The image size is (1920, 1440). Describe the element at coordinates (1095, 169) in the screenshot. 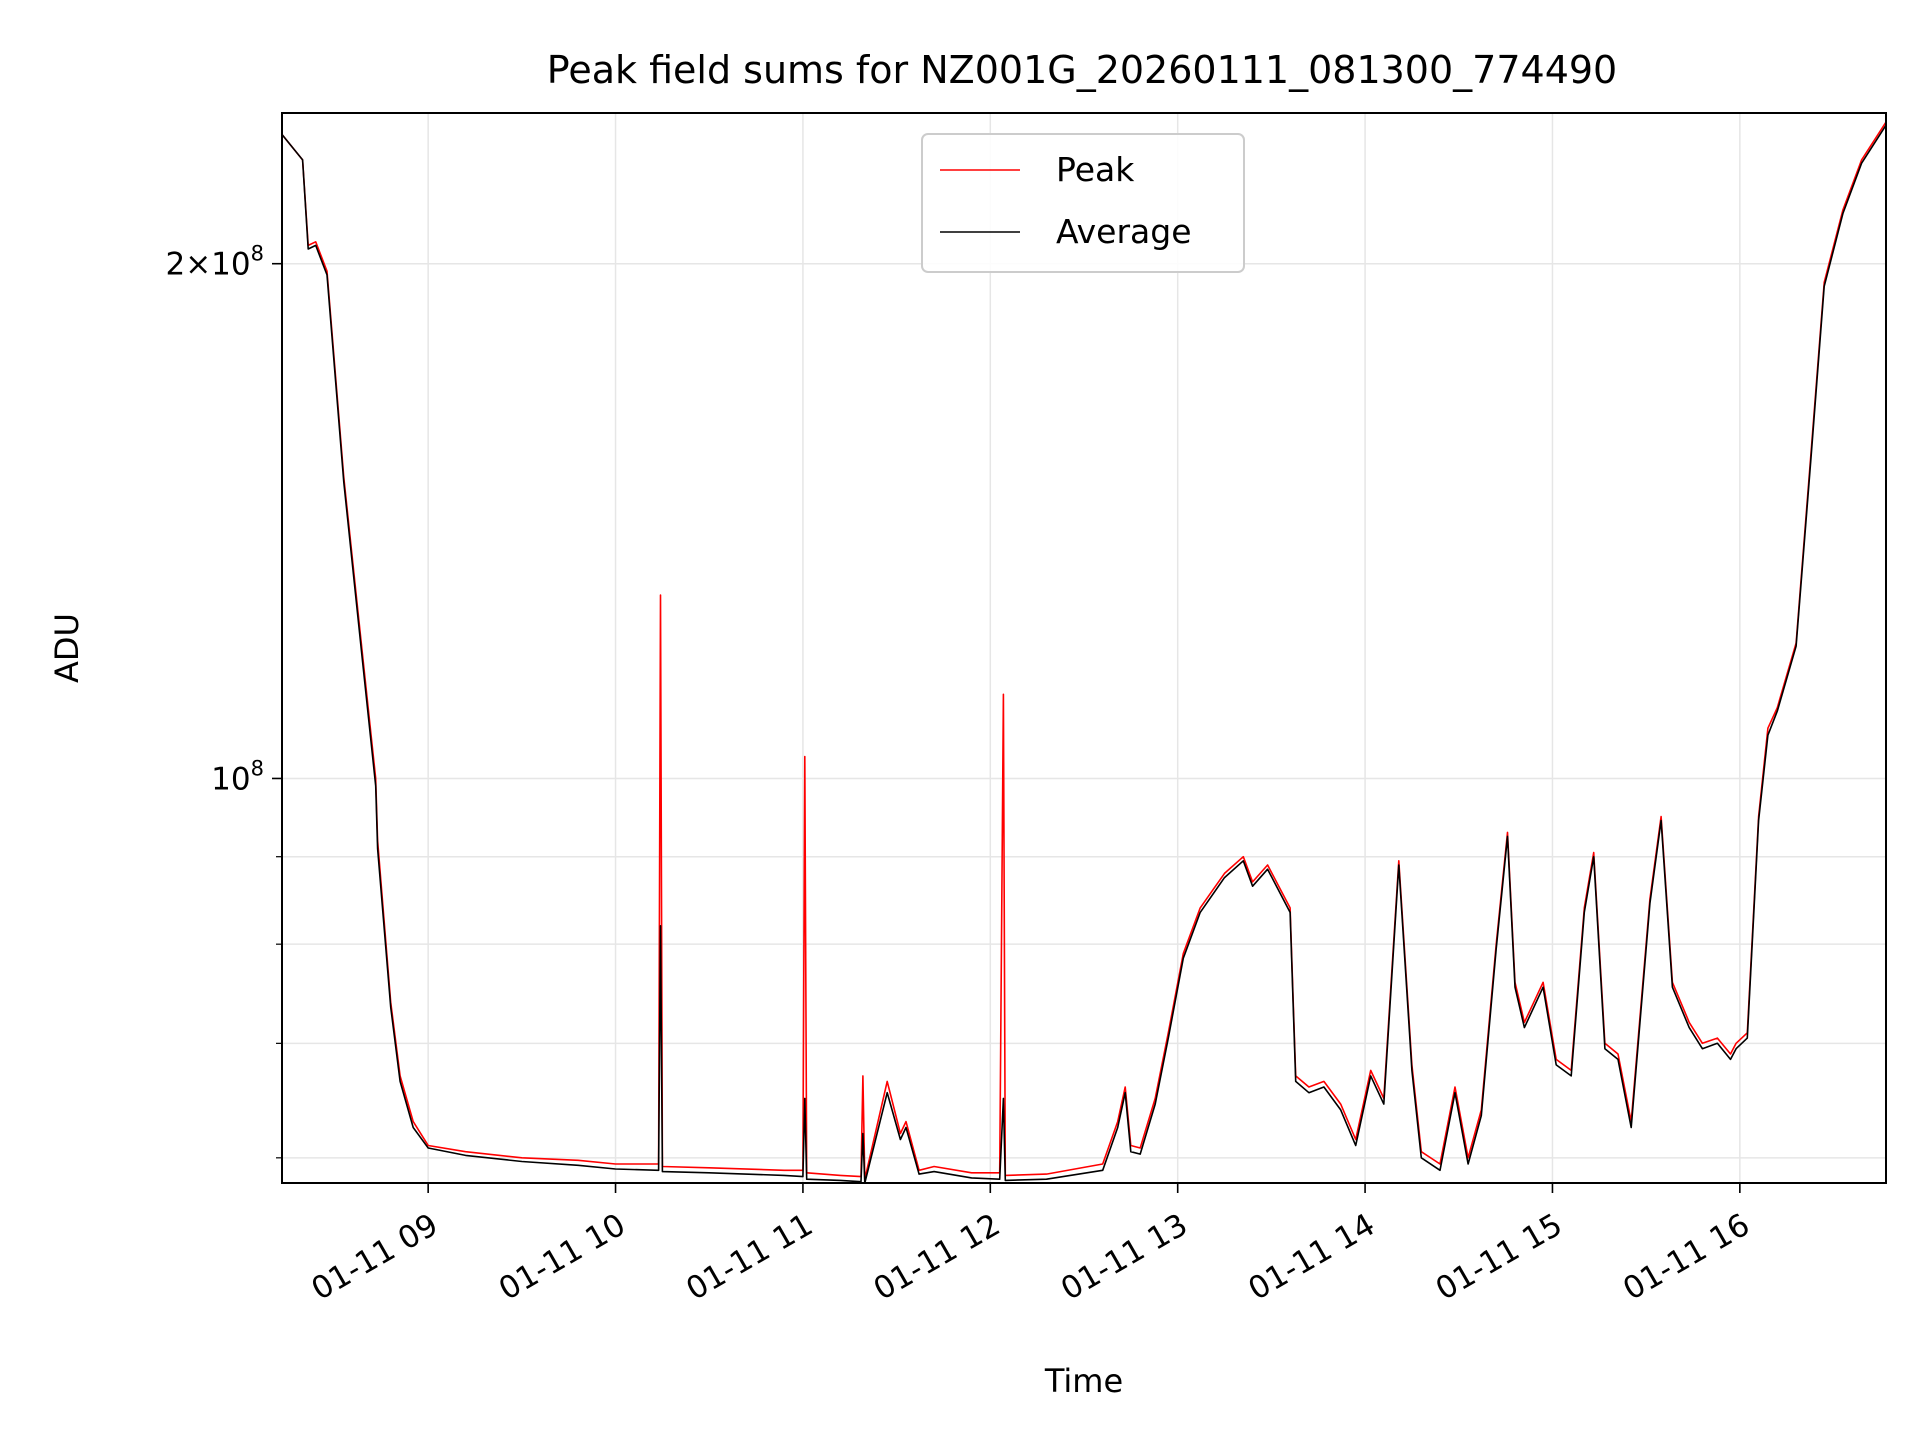

I see `legend-label-peak: Peak` at that location.